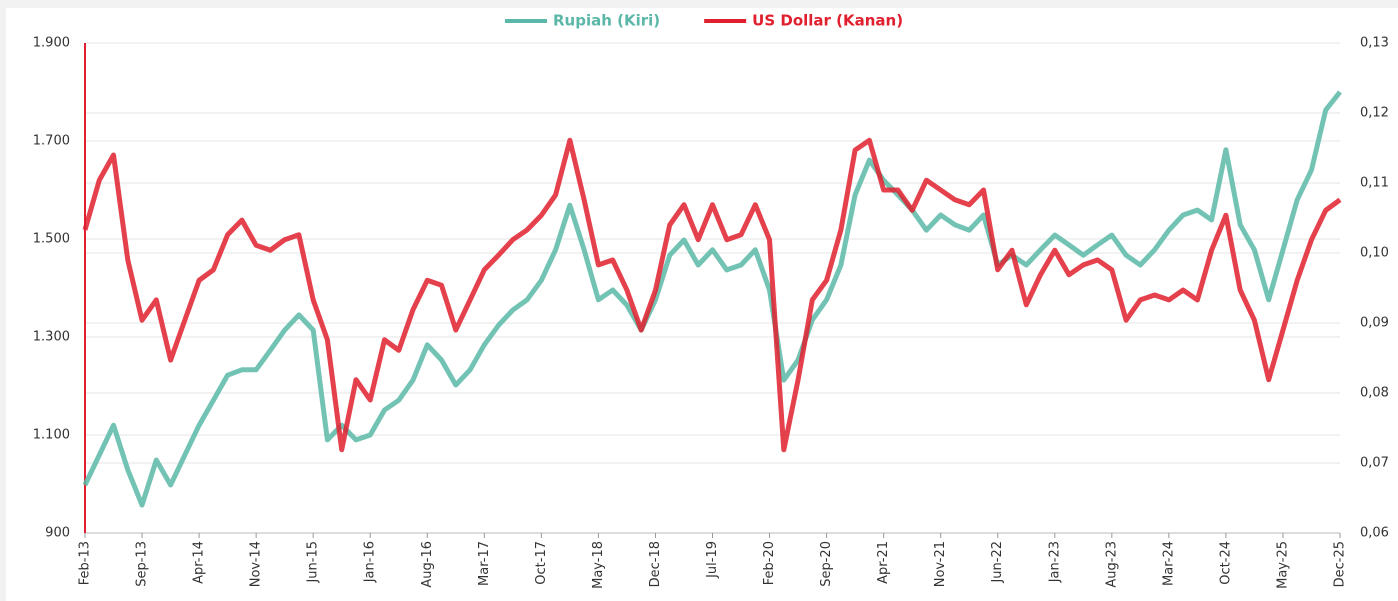 This screenshot has height=601, width=1398. Describe the element at coordinates (51, 435) in the screenshot. I see `y-tick-label: 1.100` at that location.